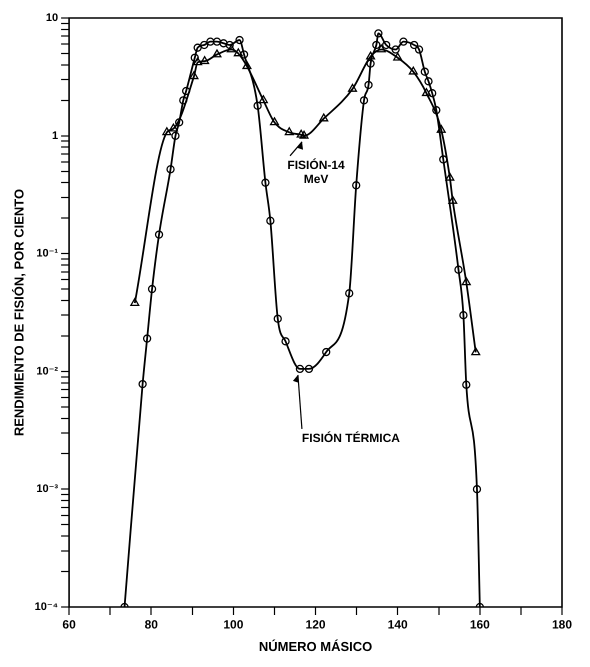  Describe the element at coordinates (55, 136) in the screenshot. I see `y-tick-label: 1` at that location.